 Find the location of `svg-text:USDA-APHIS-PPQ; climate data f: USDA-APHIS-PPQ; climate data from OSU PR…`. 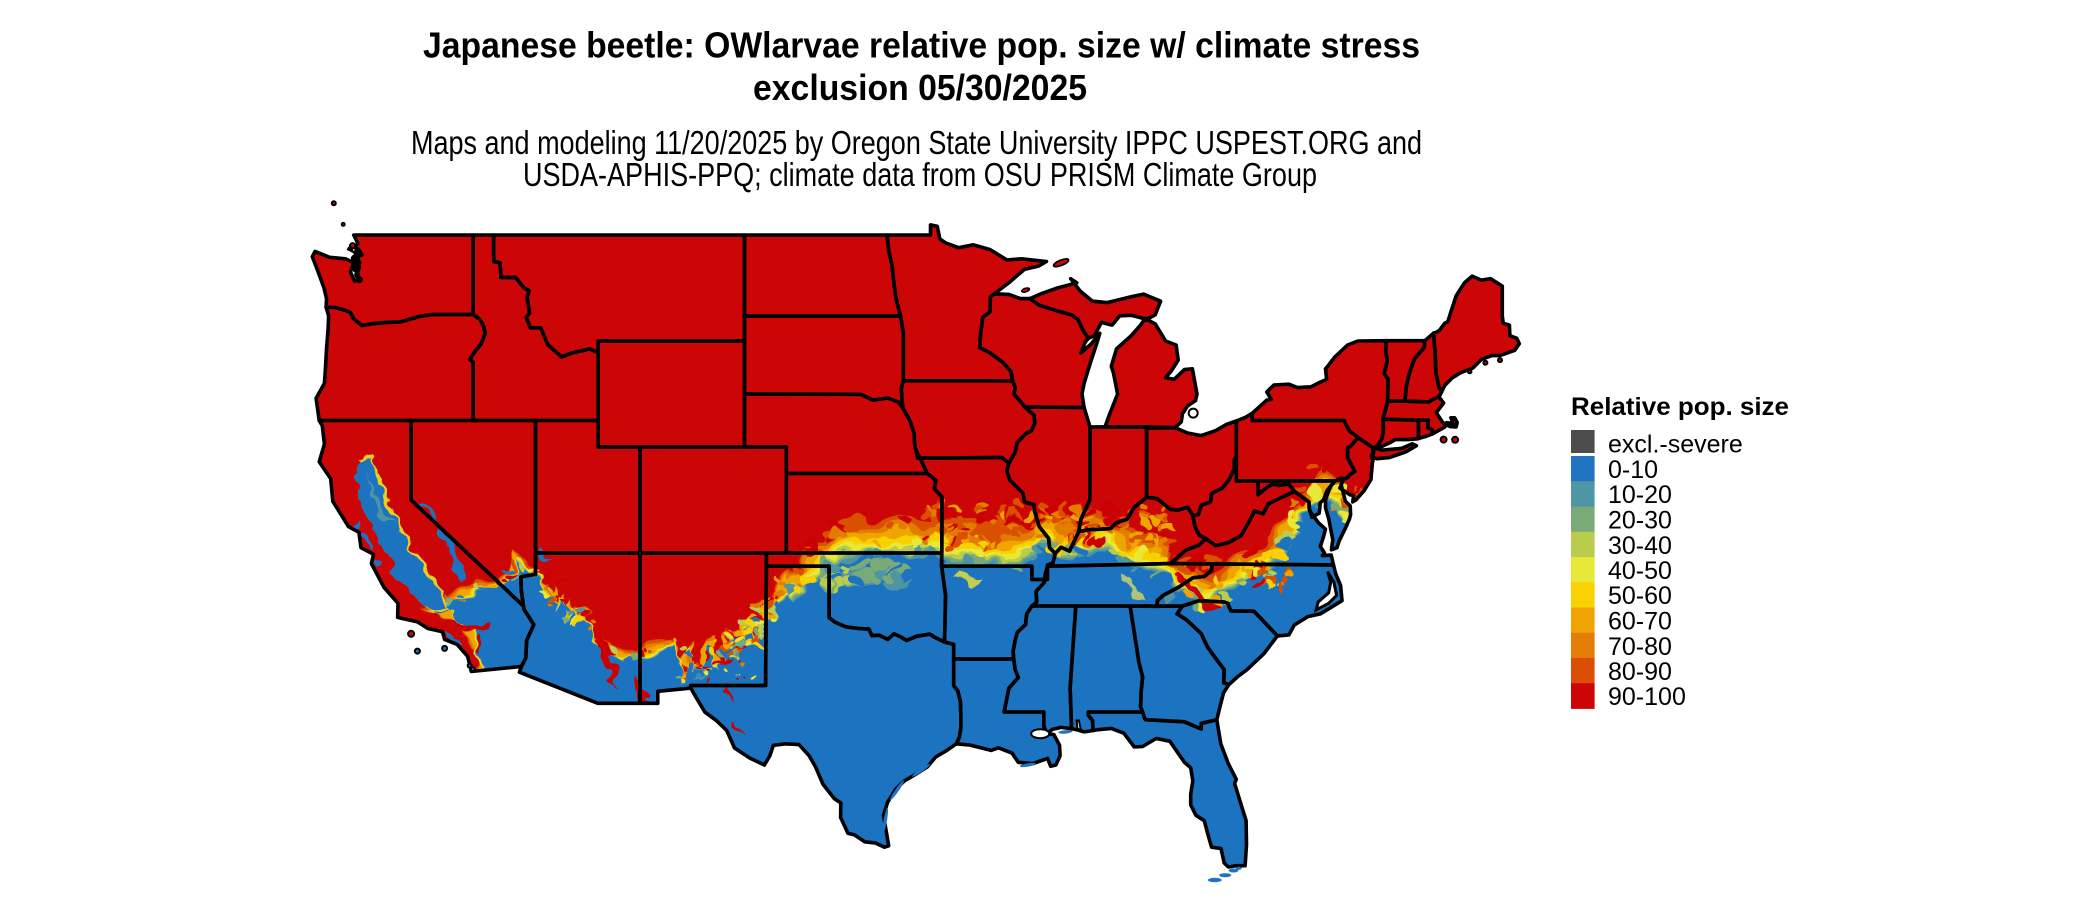

svg-text:USDA-APHIS-PPQ; climate data f: USDA-APHIS-PPQ; climate data from OSU PR… is located at coordinates (920, 175).